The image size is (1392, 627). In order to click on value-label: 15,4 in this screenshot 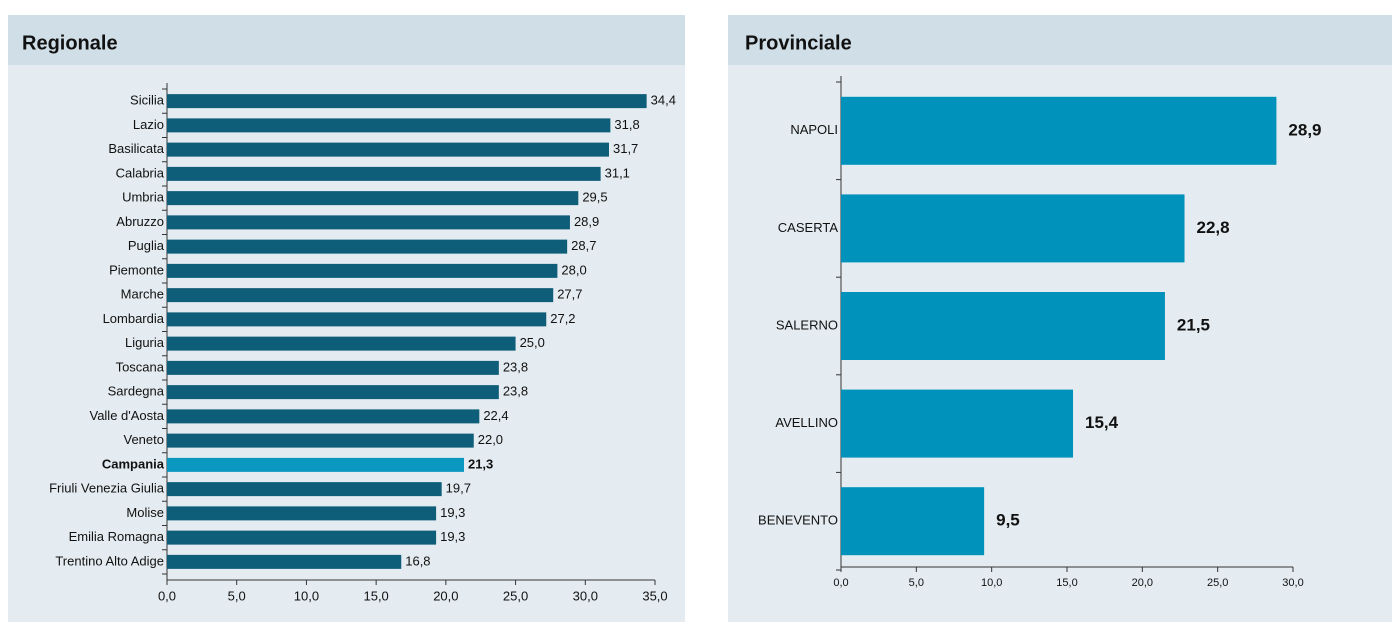, I will do `click(1102, 422)`.